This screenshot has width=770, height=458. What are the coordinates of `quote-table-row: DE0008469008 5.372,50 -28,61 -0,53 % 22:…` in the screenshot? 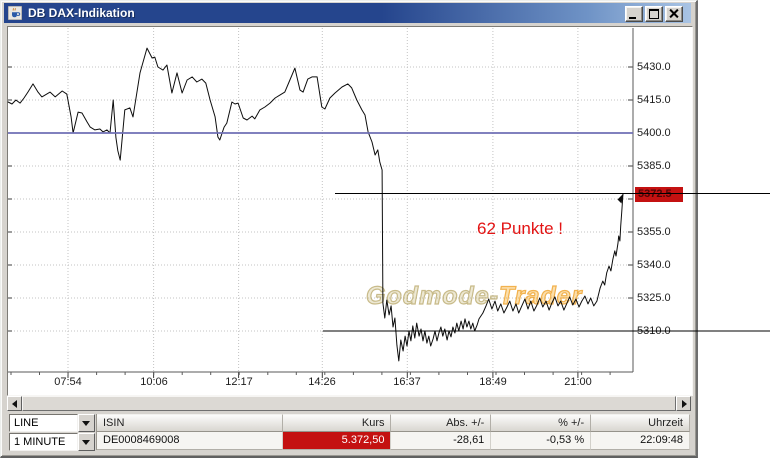 It's located at (393, 441).